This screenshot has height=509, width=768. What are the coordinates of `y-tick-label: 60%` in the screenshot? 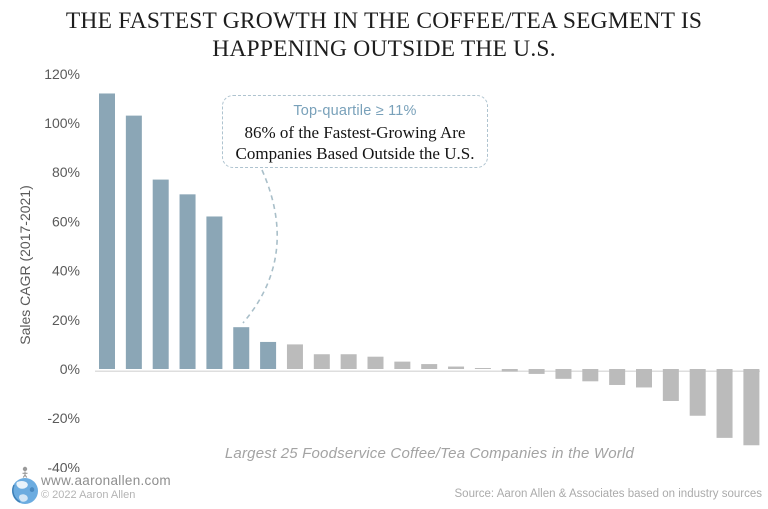 It's located at (66, 221).